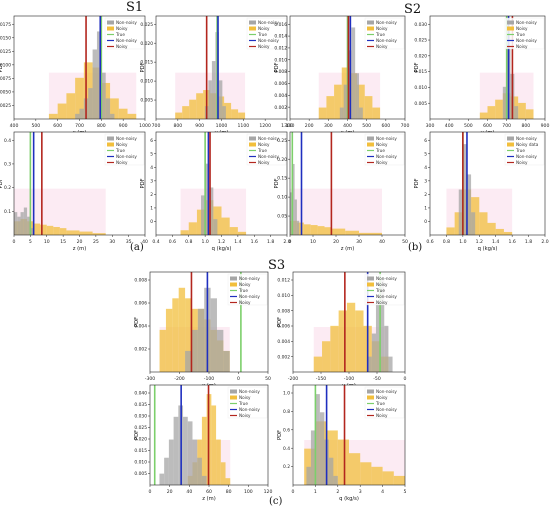  Describe the element at coordinates (140, 463) in the screenshot. I see `y-tick-label: 0.010` at that location.